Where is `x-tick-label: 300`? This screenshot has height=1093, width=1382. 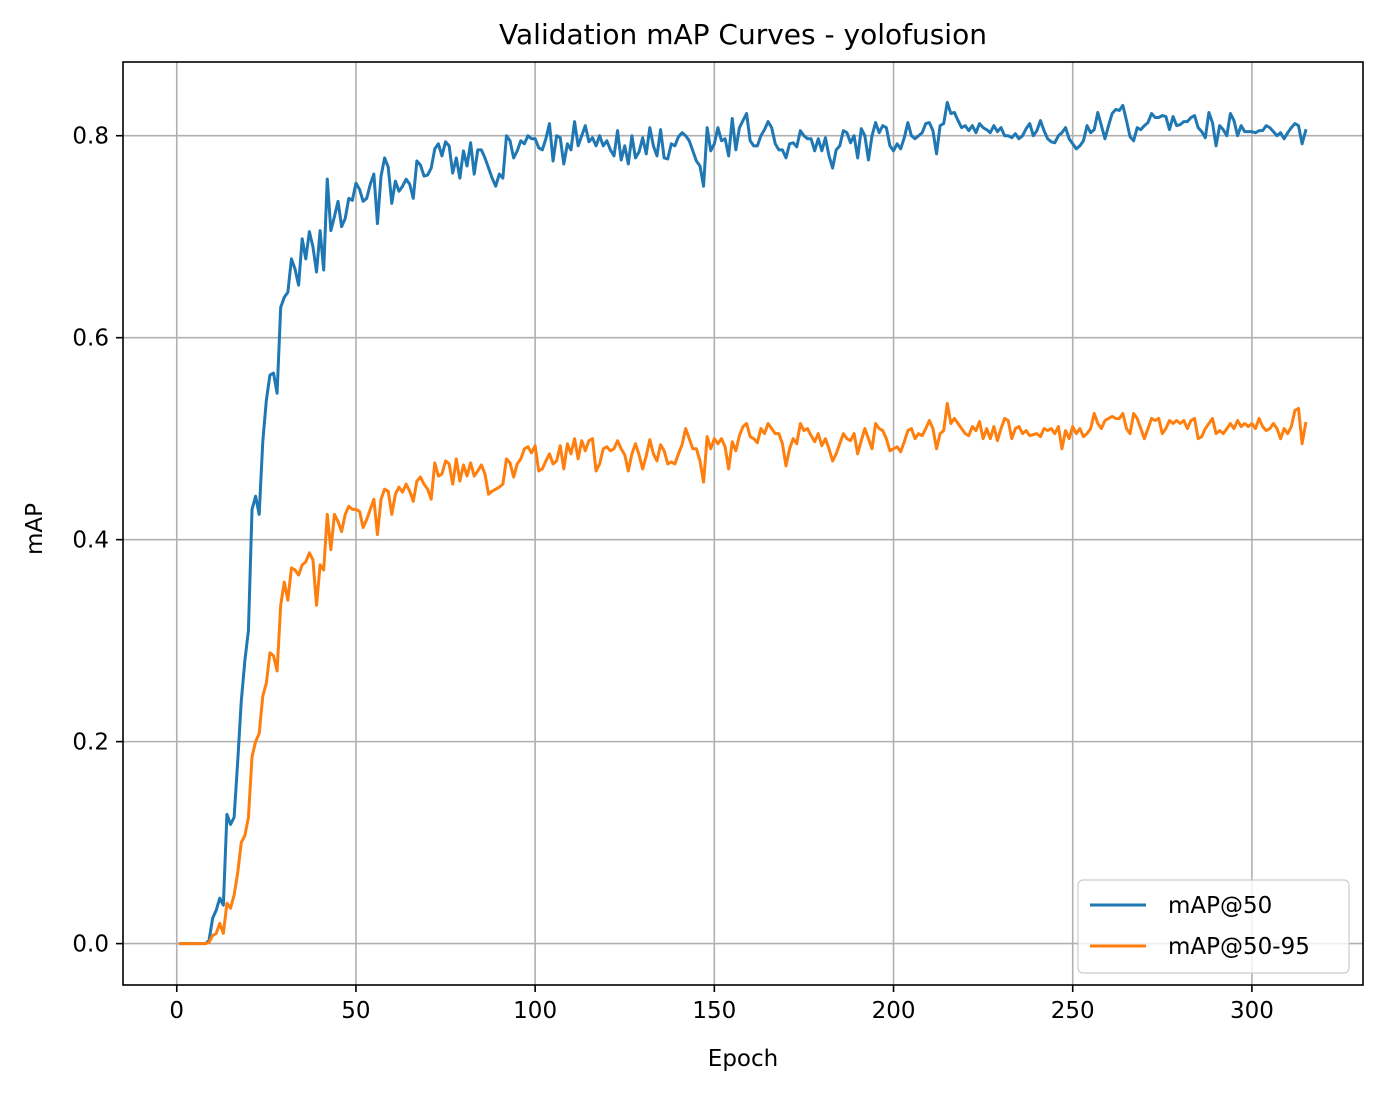 x-tick-label: 300 is located at coordinates (1252, 1011).